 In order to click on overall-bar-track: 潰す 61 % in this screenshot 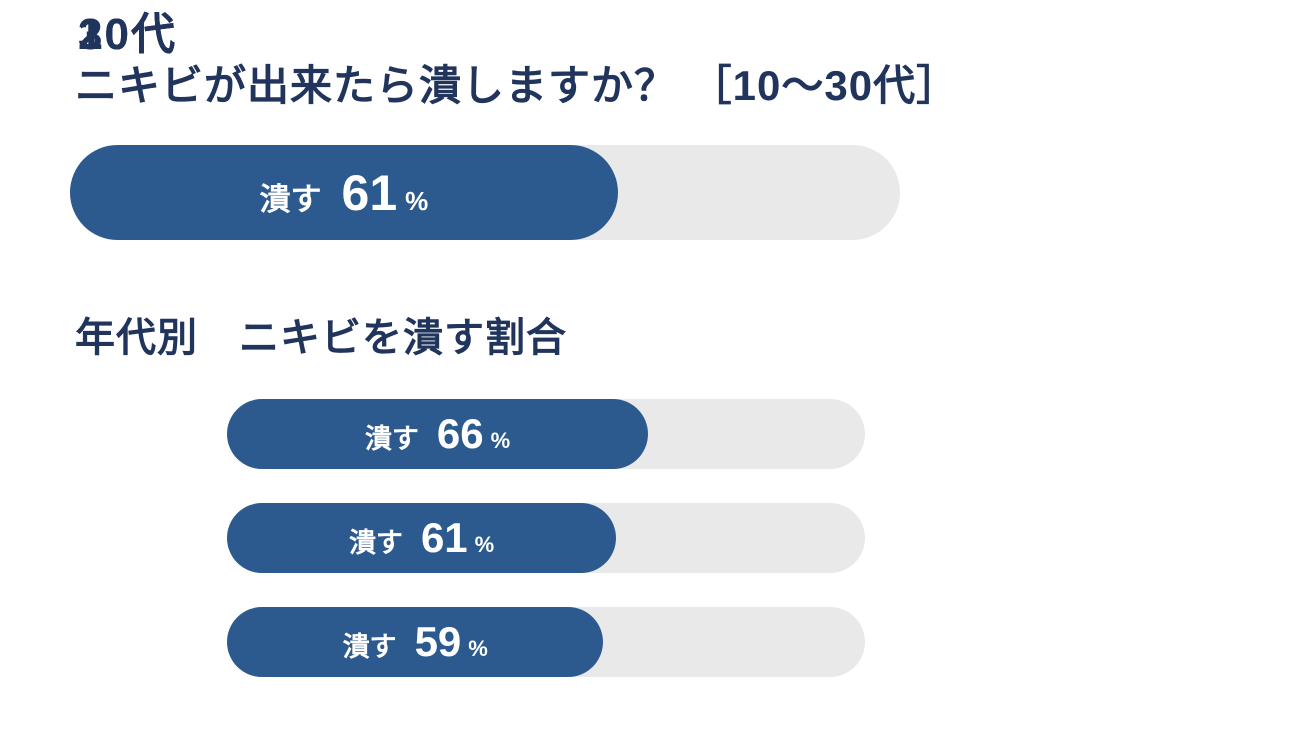, I will do `click(485, 192)`.